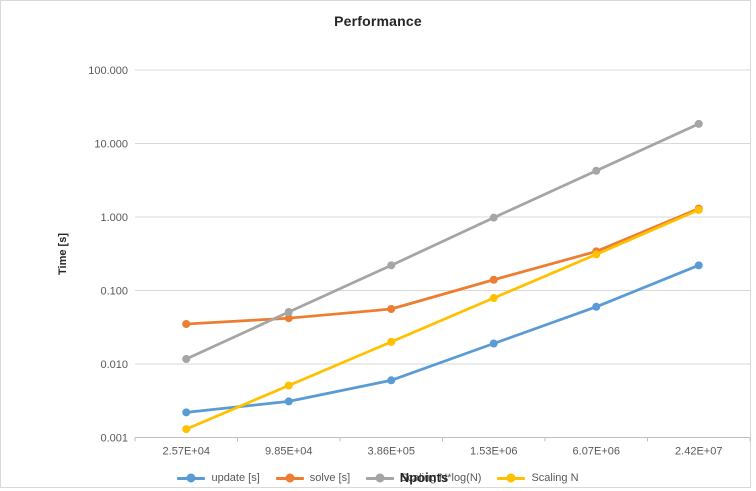  I want to click on x-axis-tick-label: 2.42E+07, so click(698, 452).